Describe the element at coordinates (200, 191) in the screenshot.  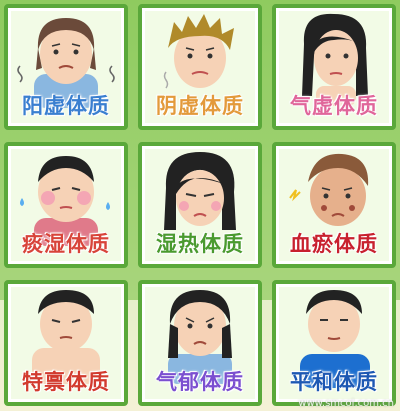
I see `damp-heat-face-illustration` at that location.